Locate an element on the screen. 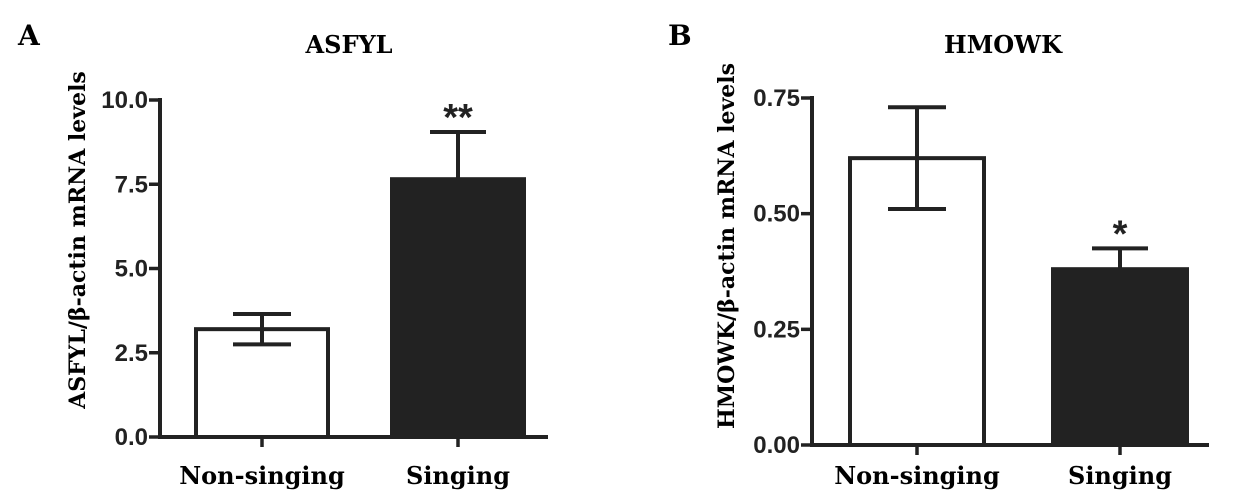 This screenshot has height=497, width=1243. significance-label: * is located at coordinates (1120, 234).